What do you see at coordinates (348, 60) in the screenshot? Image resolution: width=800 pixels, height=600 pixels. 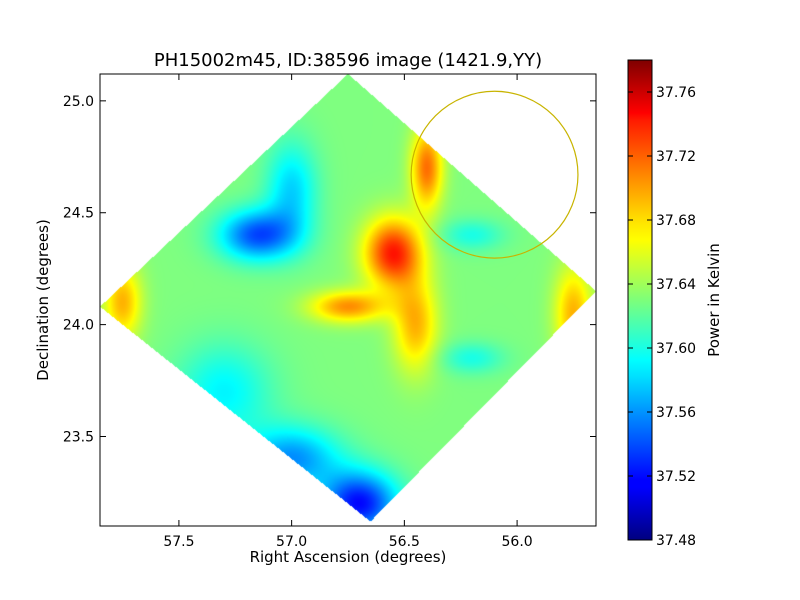 I see `chart-title: PH15002m45, ID:38596 image (1421.9,YY)` at bounding box center [348, 60].